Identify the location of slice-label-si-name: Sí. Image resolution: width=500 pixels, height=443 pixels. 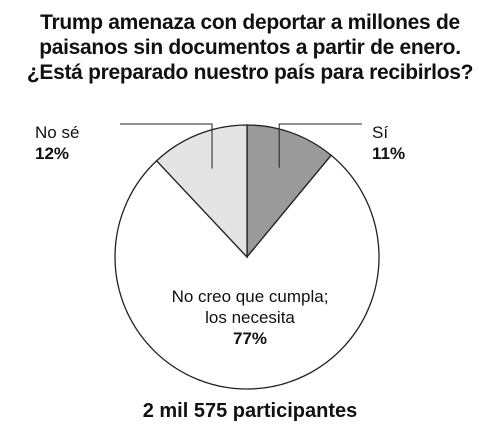
(380, 132).